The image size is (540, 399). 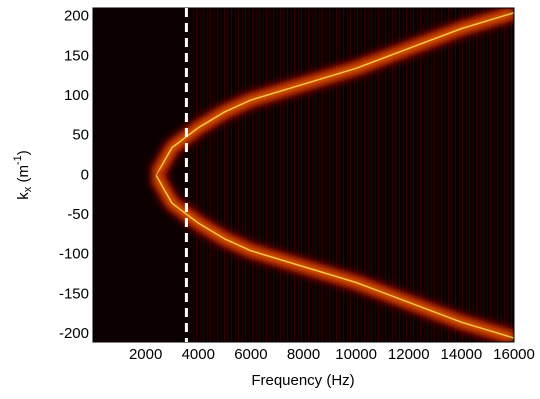 I want to click on x-tick-label: 14000, so click(x=462, y=354).